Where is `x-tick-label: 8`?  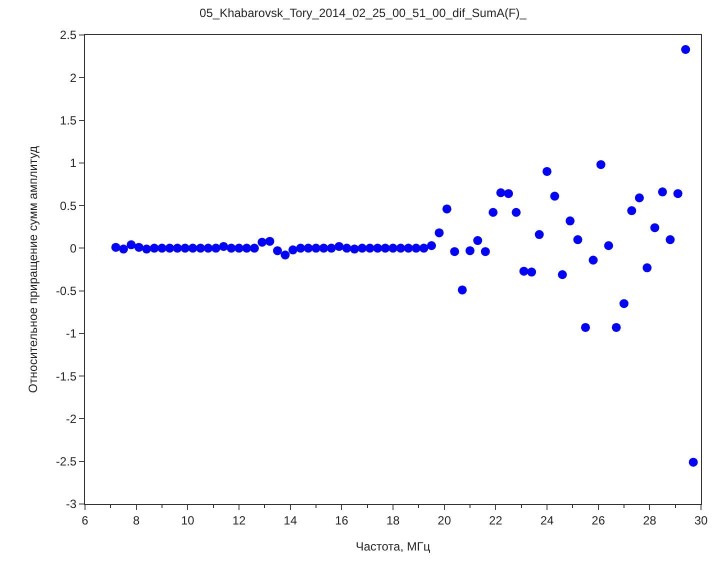 x-tick-label: 8 is located at coordinates (136, 520).